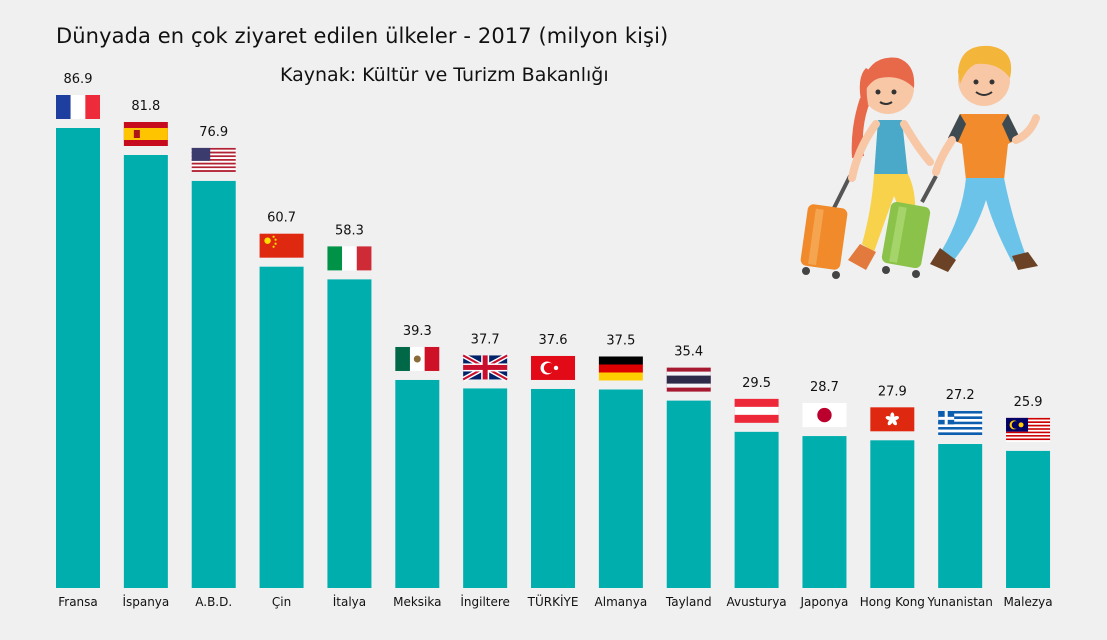 The height and width of the screenshot is (640, 1107). I want to click on category-label: İspanya, so click(145, 601).